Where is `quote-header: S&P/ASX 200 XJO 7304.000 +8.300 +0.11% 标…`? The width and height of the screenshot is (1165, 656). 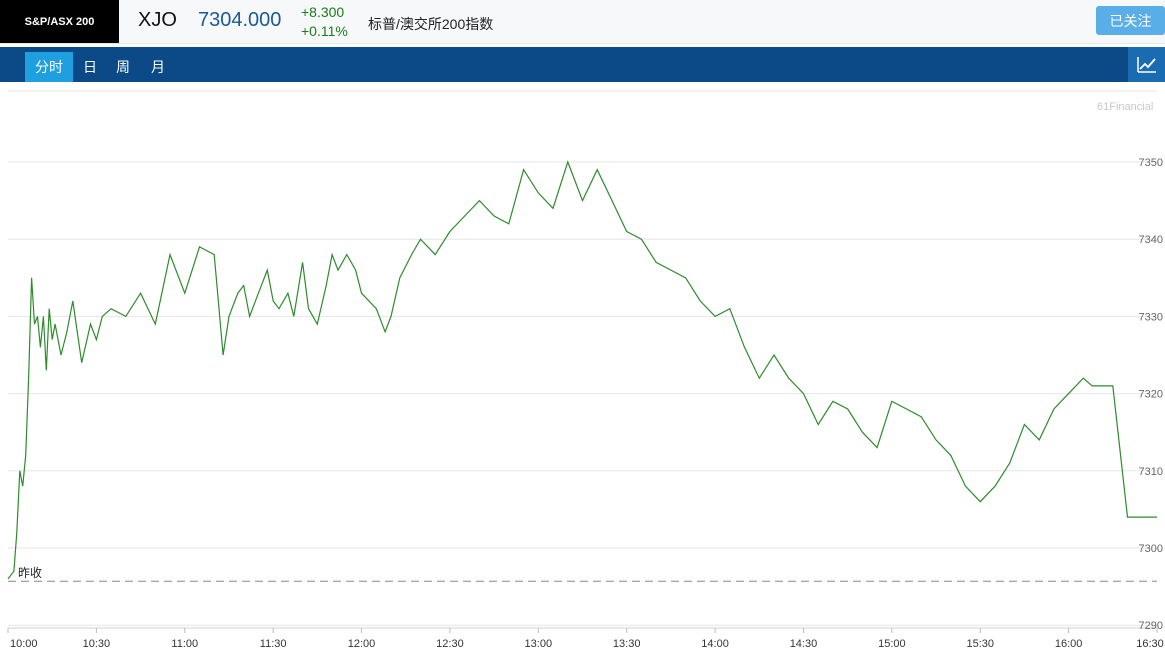
quote-header: S&P/ASX 200 XJO 7304.000 +8.300 +0.11% 标… is located at coordinates (582, 22).